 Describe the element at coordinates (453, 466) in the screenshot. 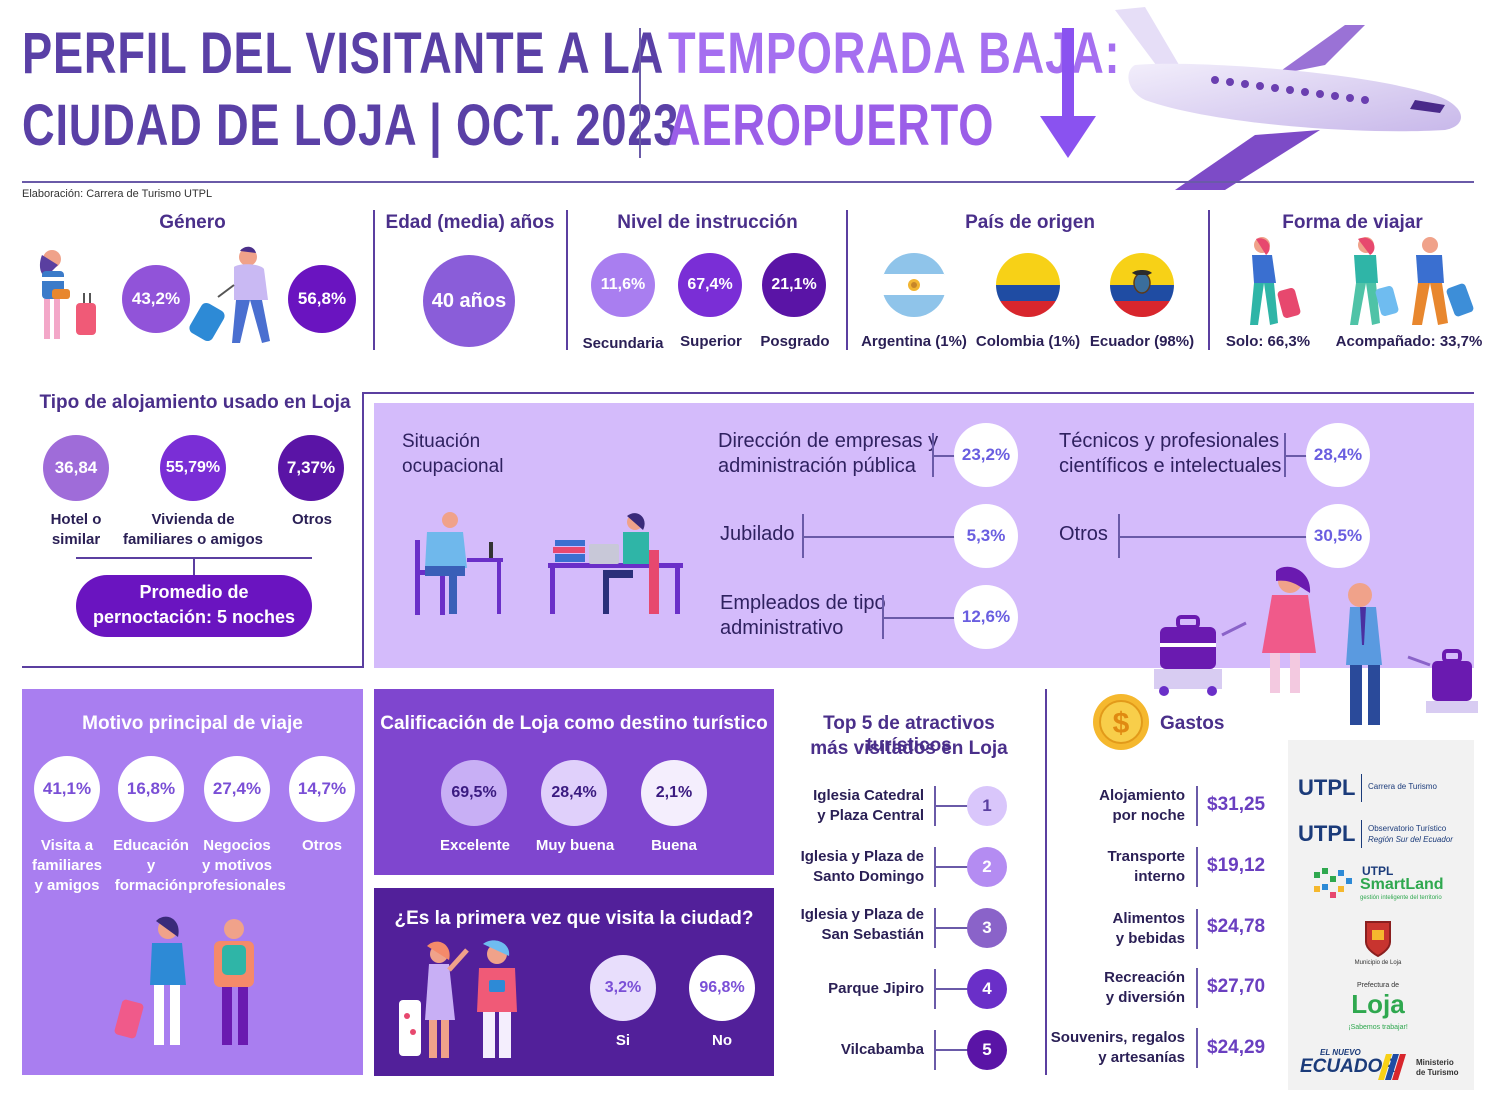

I see `ocupacion-title-2: ocupacional` at that location.